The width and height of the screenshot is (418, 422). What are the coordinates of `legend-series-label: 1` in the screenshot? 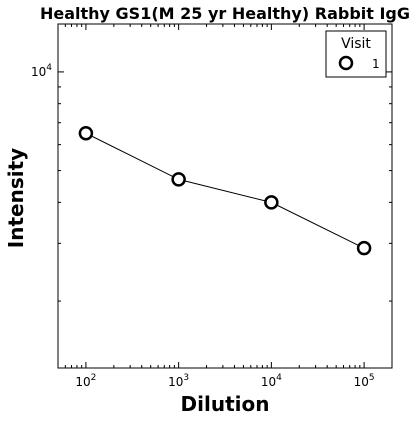 It's located at (376, 64).